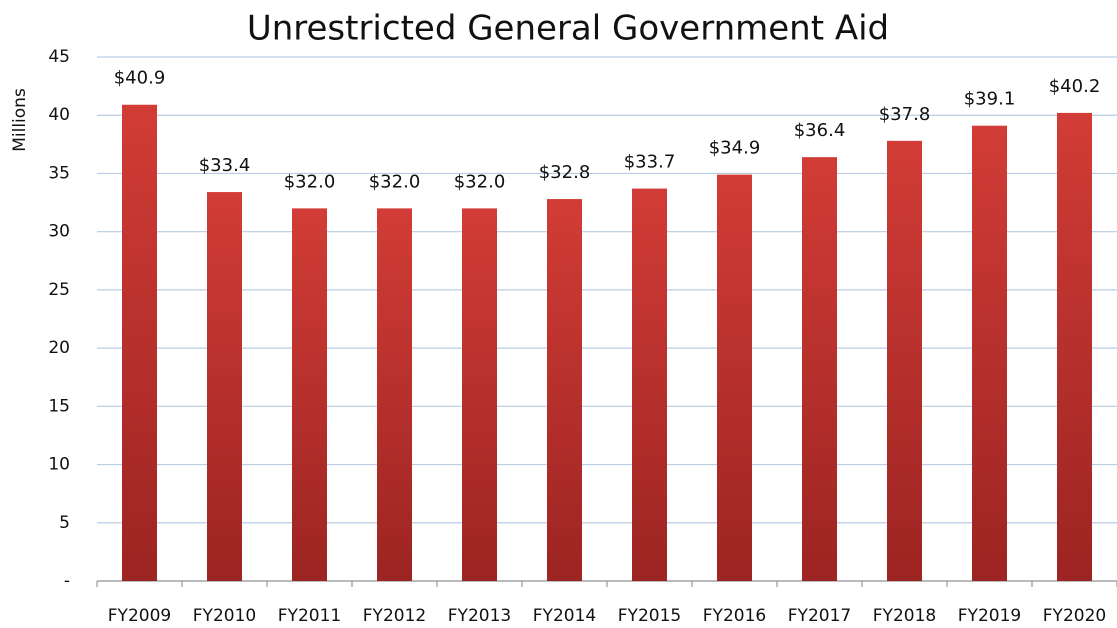 Image resolution: width=1117 pixels, height=628 pixels. Describe the element at coordinates (139, 616) in the screenshot. I see `x-tick-label: FY2009` at that location.